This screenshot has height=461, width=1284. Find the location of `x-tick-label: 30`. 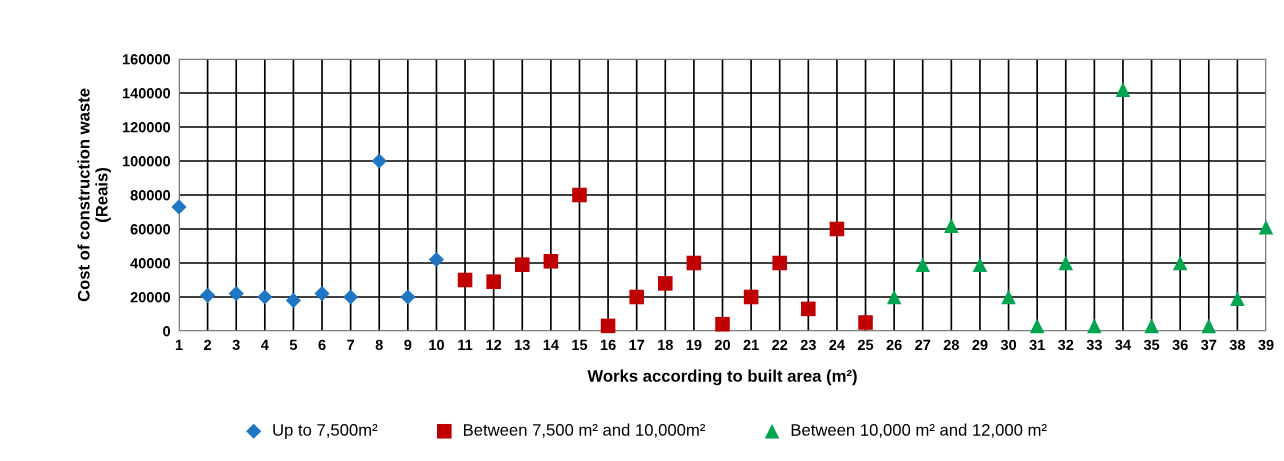

x-tick-label: 30 is located at coordinates (1008, 345).